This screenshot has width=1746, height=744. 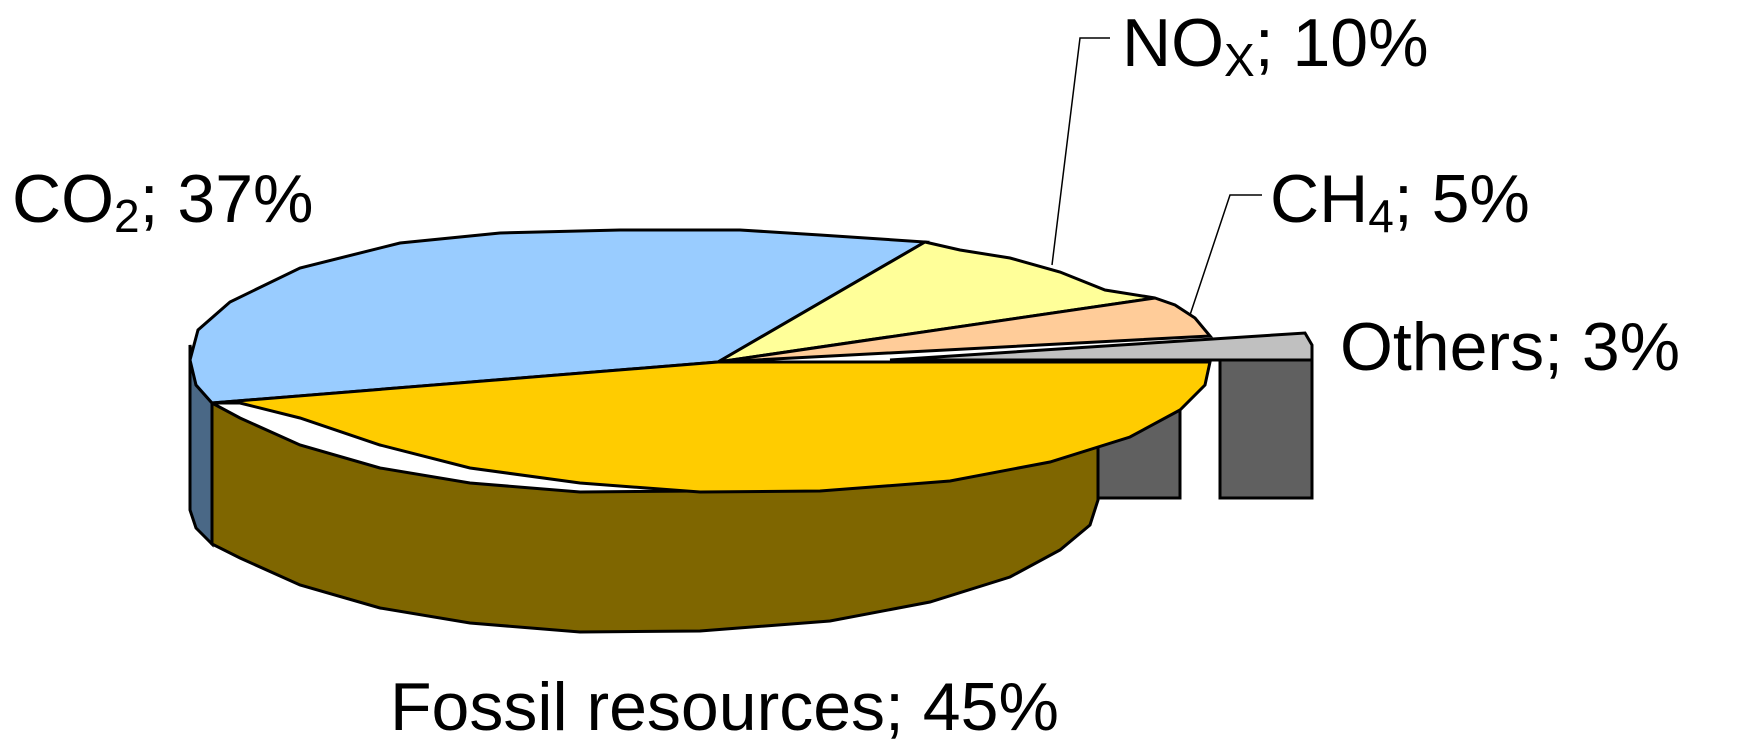 I want to click on label-nox: NOX; 10%, so click(x=1275, y=45).